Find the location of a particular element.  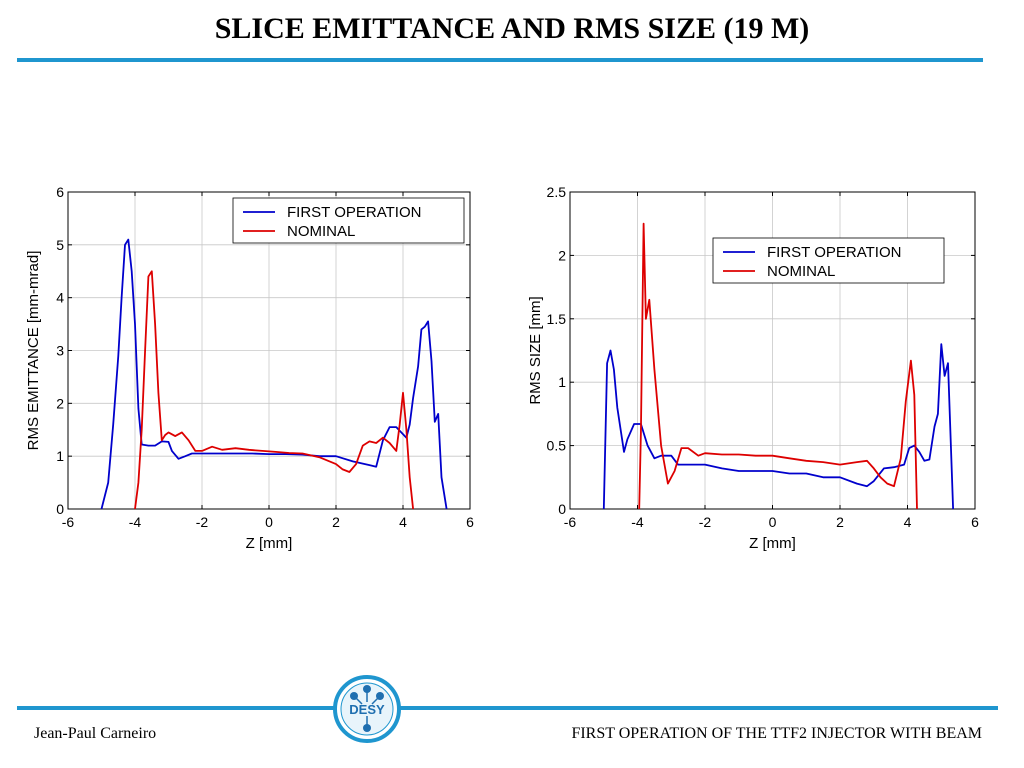

desy-logo: DESY is located at coordinates (367, 709).